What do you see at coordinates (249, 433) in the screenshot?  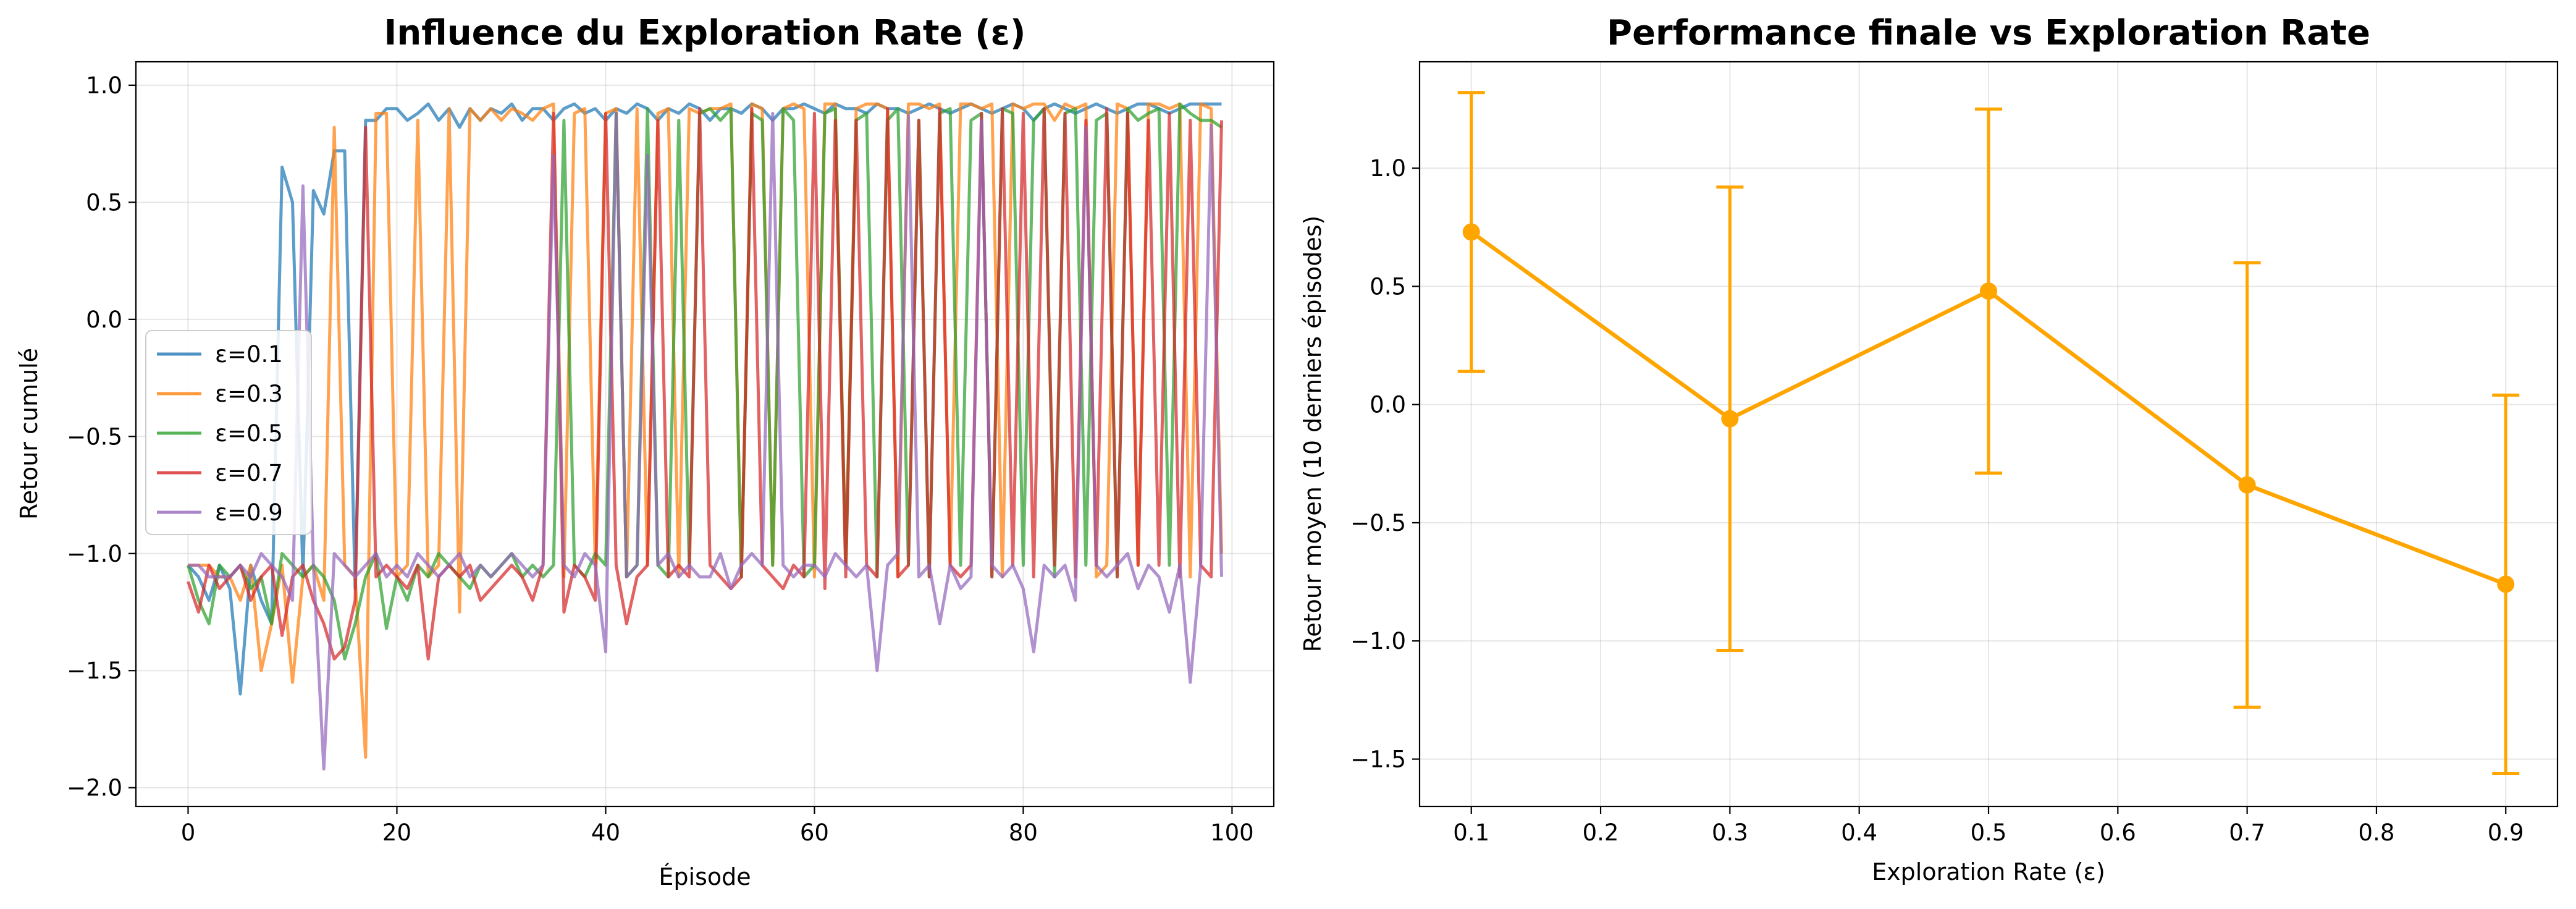 I see `legend-label: ε=0.5` at bounding box center [249, 433].